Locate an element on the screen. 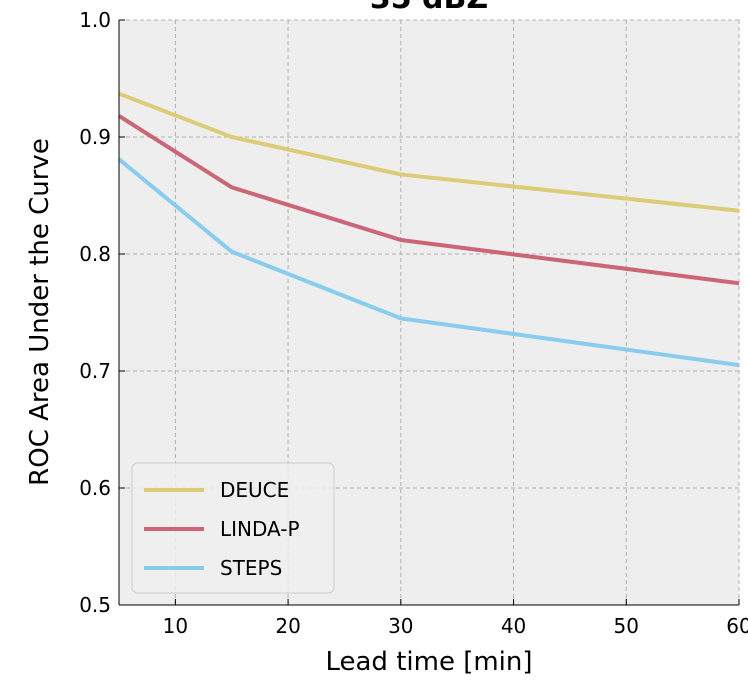  legend: DEUCE LINDA-P STEPS is located at coordinates (233, 528).